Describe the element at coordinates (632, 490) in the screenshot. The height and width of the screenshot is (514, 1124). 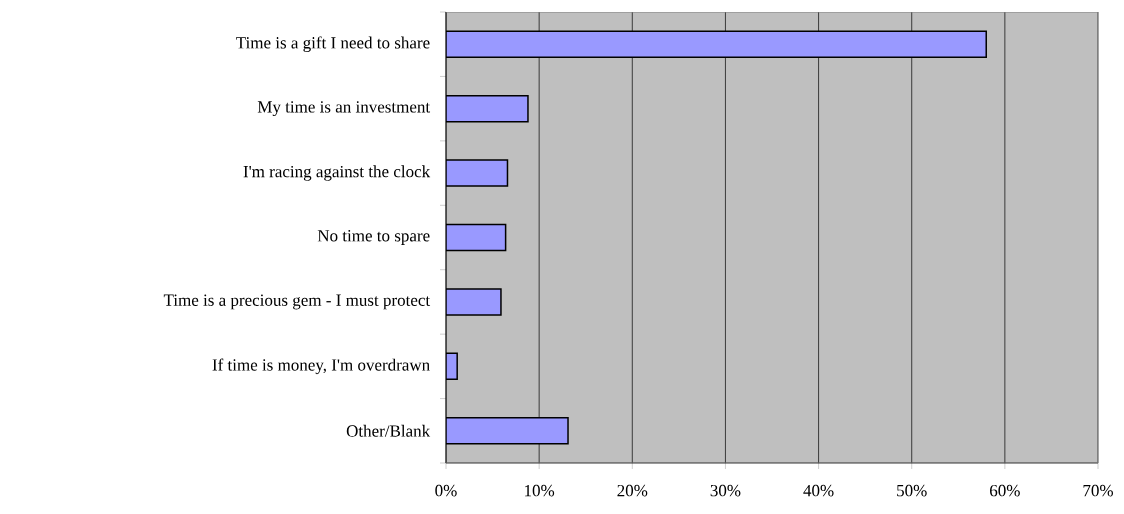
I see `x-tick-label: 20%` at that location.